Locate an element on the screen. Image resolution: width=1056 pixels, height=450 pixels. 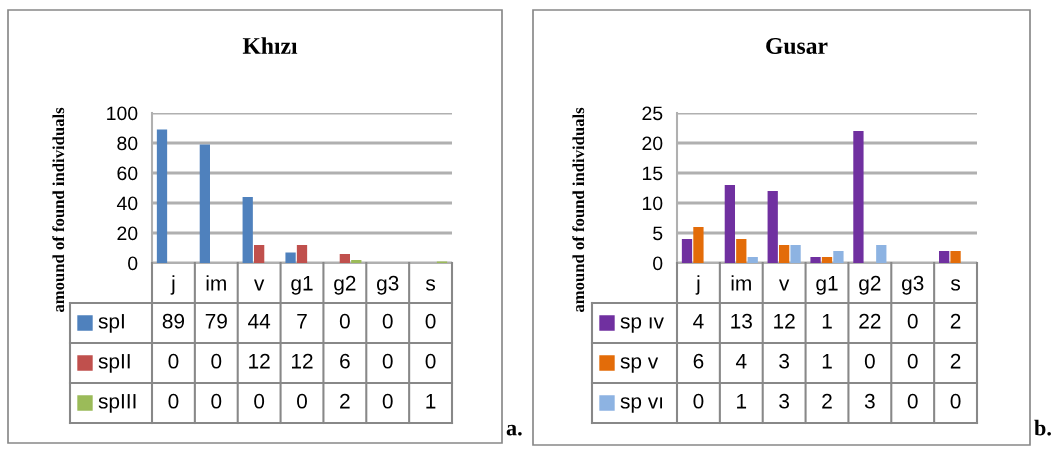
chart-title: Gusar is located at coordinates (797, 46).